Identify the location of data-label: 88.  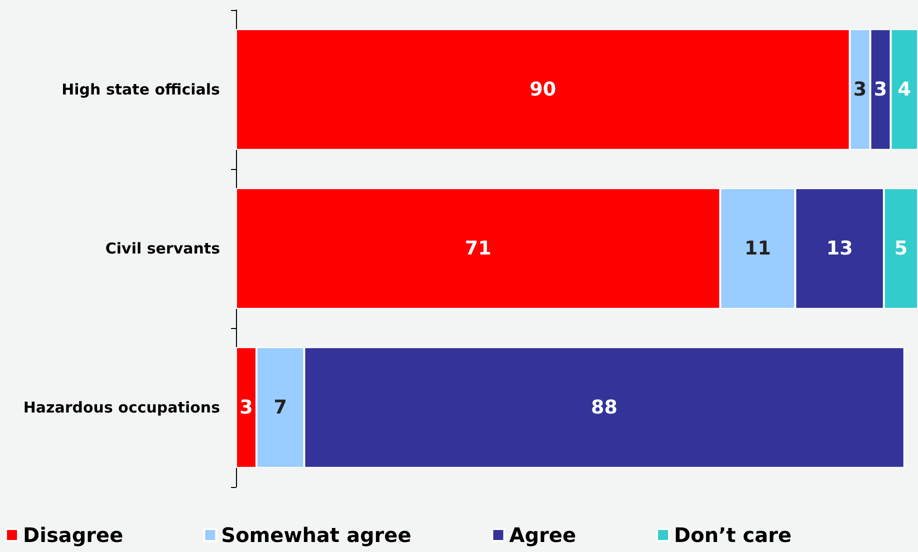
(604, 407).